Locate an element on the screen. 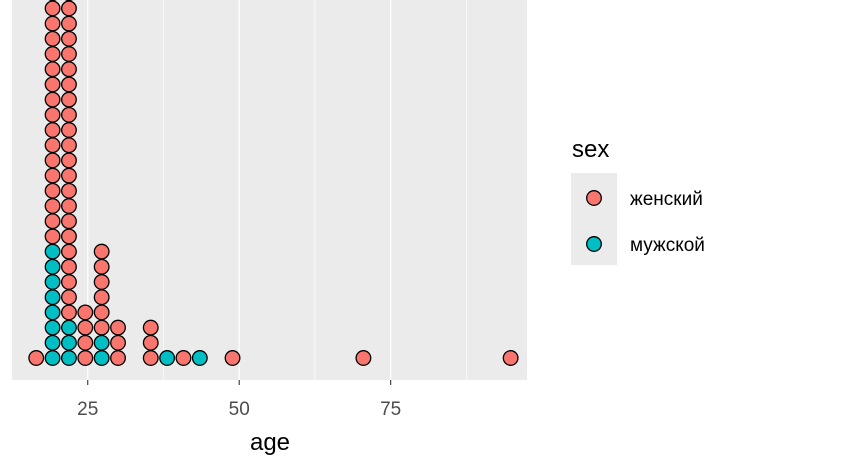  legend-items: женский мужской is located at coordinates (645, 222).